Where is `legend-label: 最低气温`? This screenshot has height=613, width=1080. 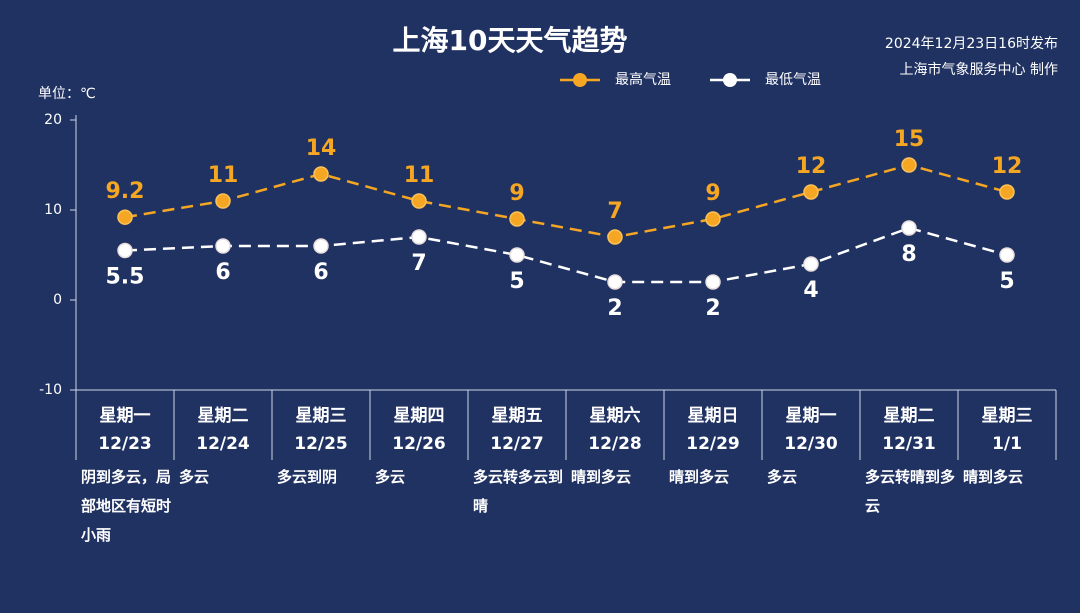
legend-label: 最低气温 is located at coordinates (793, 80).